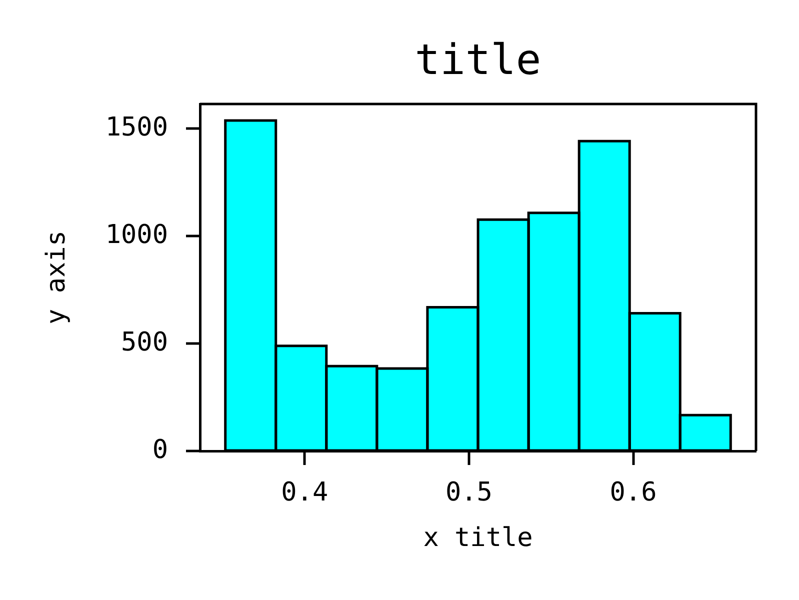 This screenshot has width=799, height=600. I want to click on y-tick-label: 1000, so click(136, 235).